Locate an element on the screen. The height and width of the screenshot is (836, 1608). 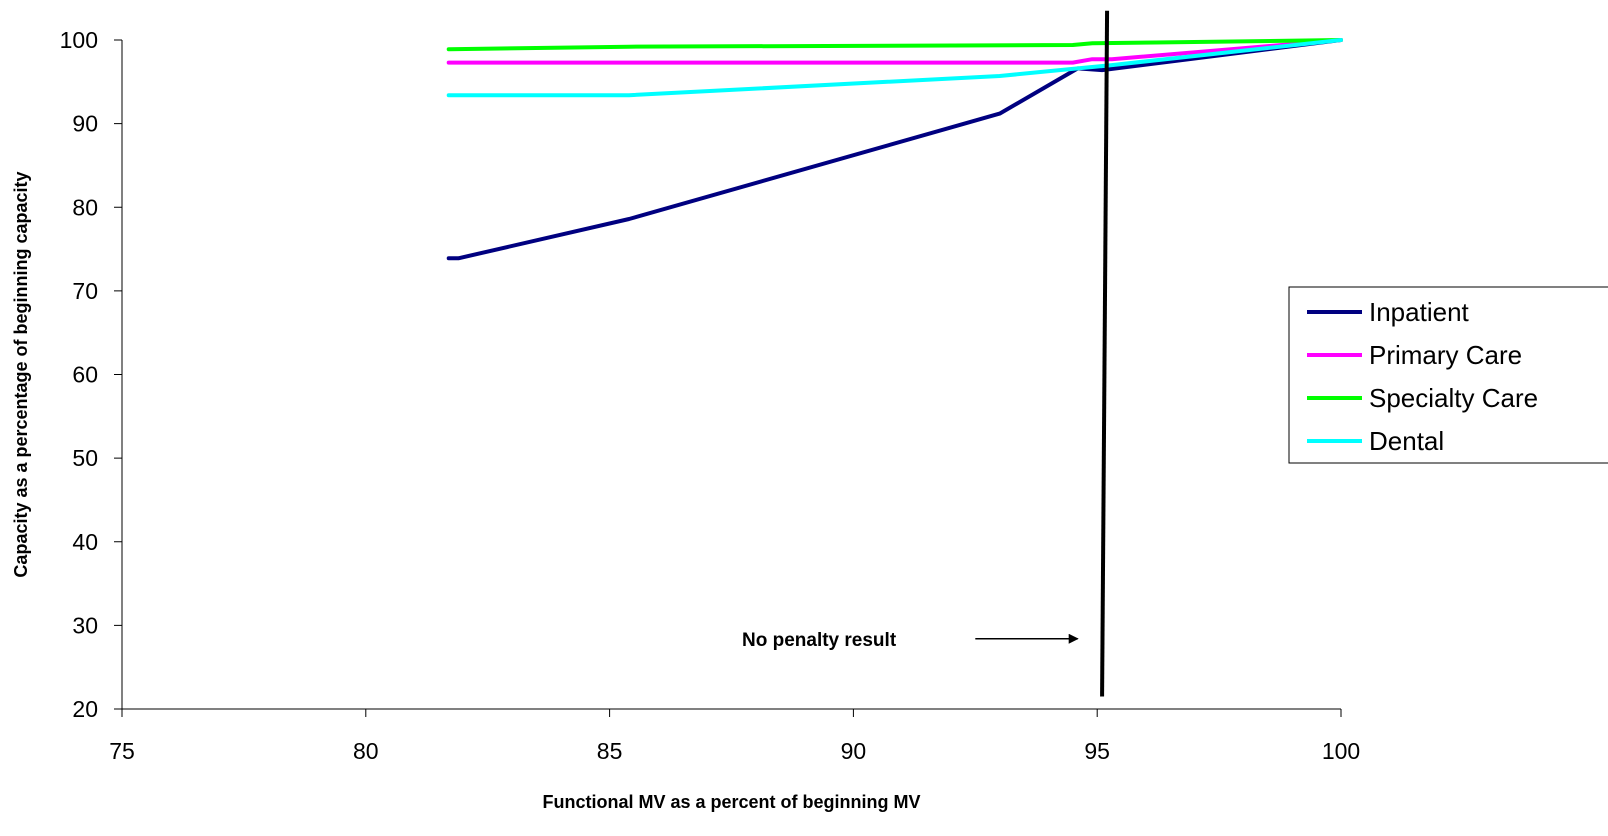
series-line-specialty-care is located at coordinates (894, 45).